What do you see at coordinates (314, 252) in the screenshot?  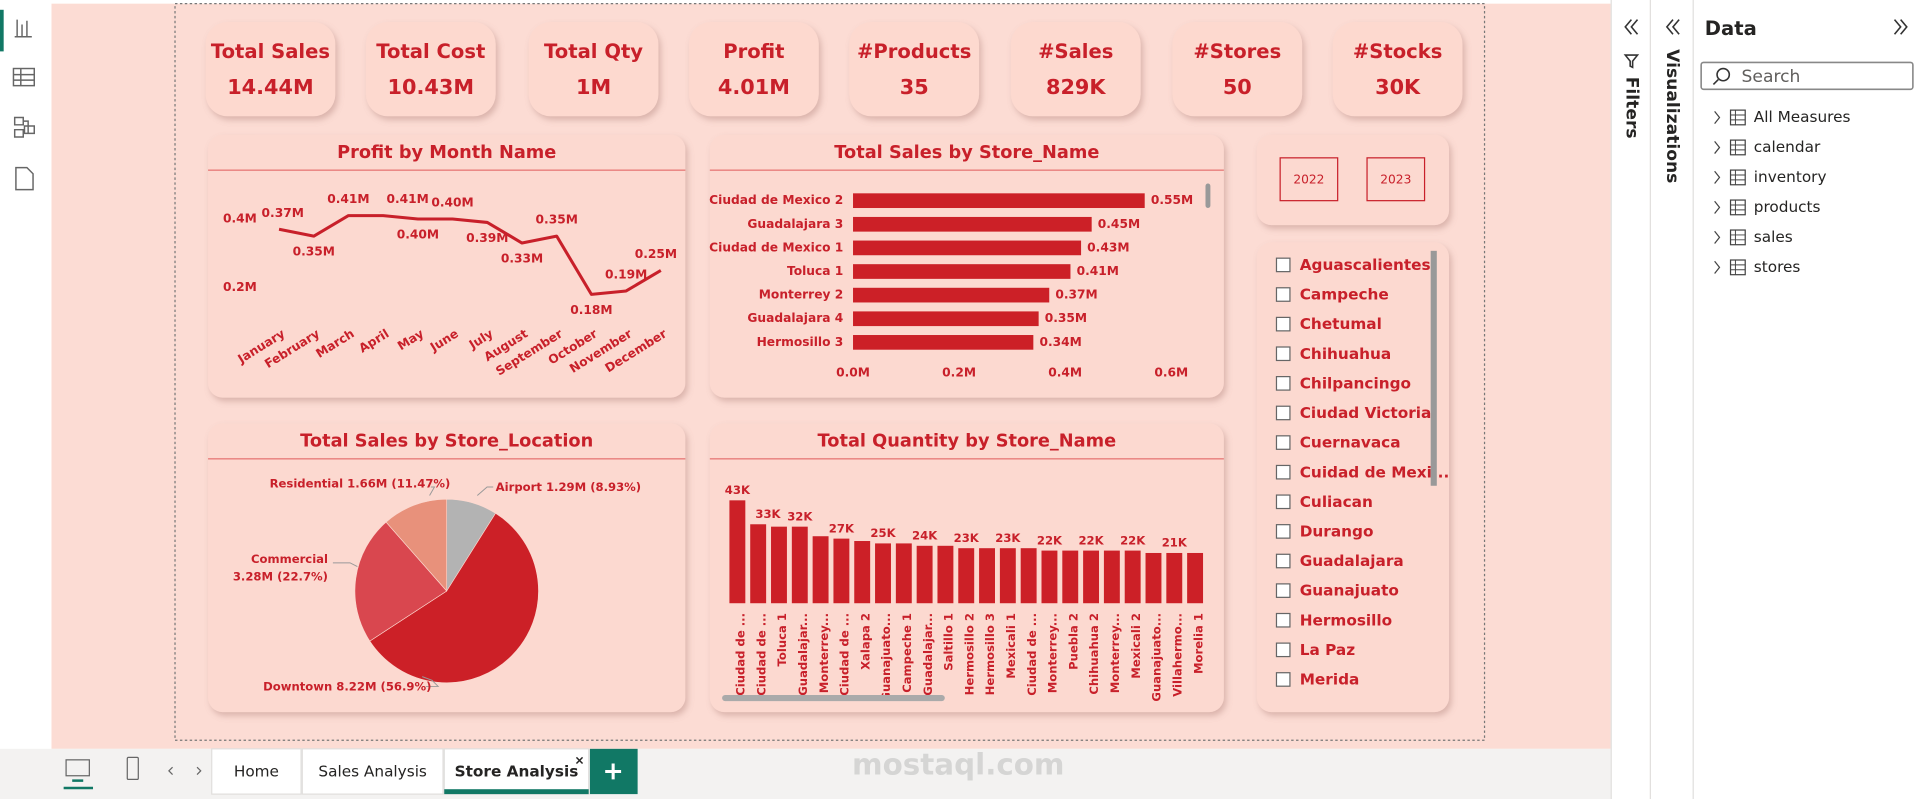 I see `data-label: 0.35M` at bounding box center [314, 252].